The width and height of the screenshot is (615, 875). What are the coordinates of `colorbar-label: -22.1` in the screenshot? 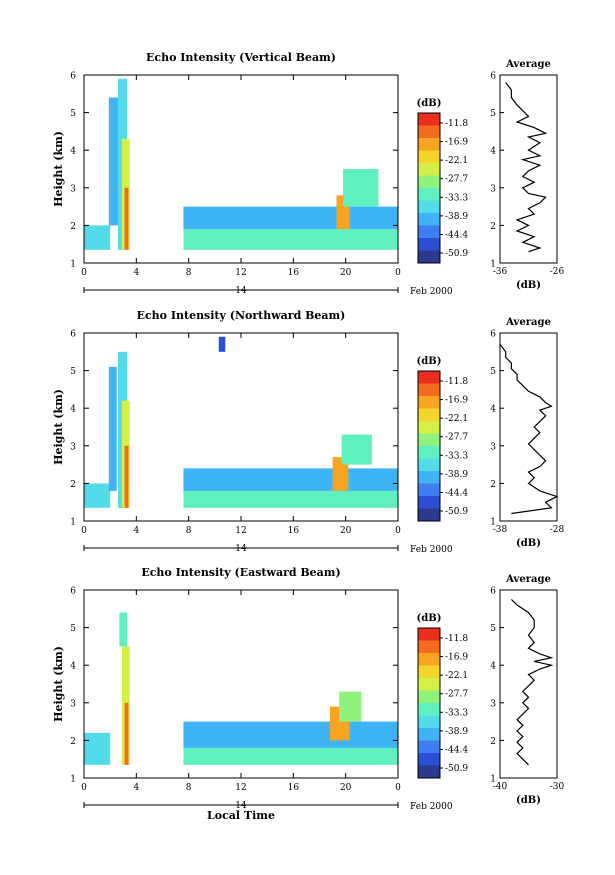 It's located at (456, 419).